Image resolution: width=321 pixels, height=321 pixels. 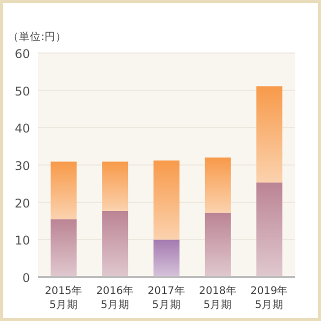 What do you see at coordinates (63, 298) in the screenshot?
I see `x-tick-label: 2015年 5月期` at bounding box center [63, 298].